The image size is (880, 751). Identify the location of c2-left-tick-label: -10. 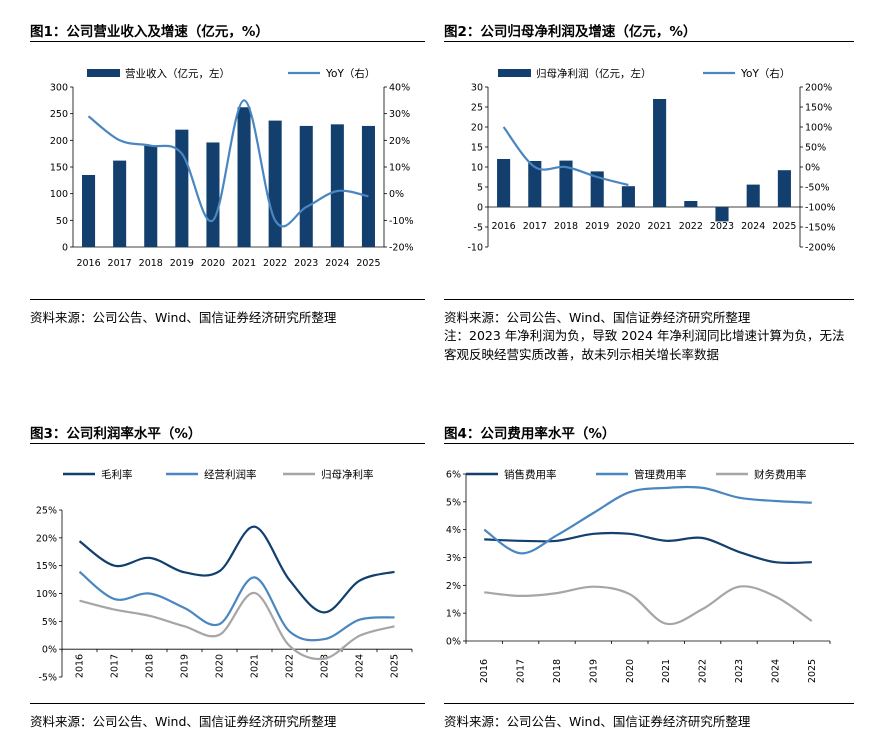
(475, 248).